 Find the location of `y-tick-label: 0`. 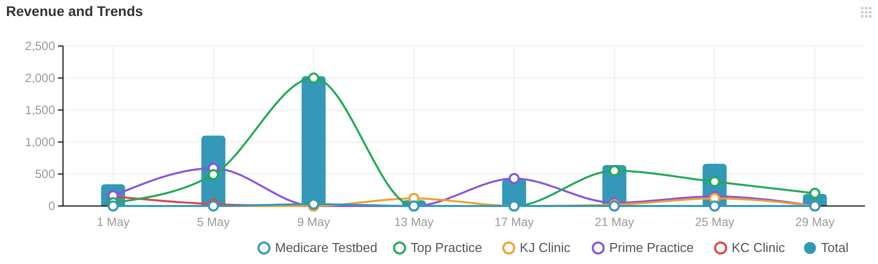

y-tick-label: 0 is located at coordinates (52, 206).